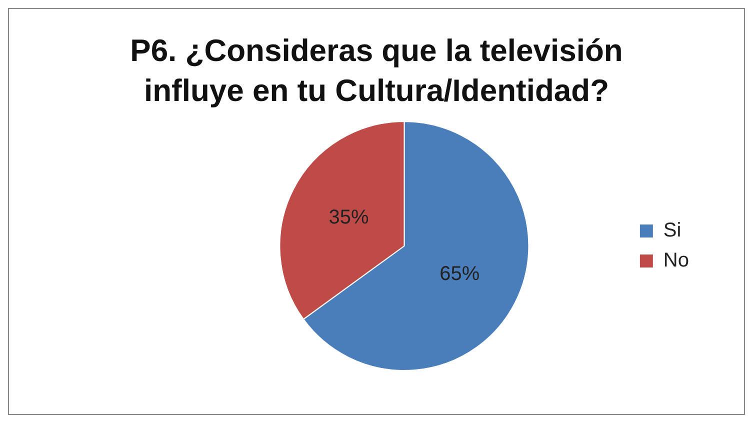 Image resolution: width=755 pixels, height=425 pixels. Describe the element at coordinates (376, 71) in the screenshot. I see `chart-title: P6. ¿Consideras que la televisión influye en tu Cultura/Identidad?` at that location.